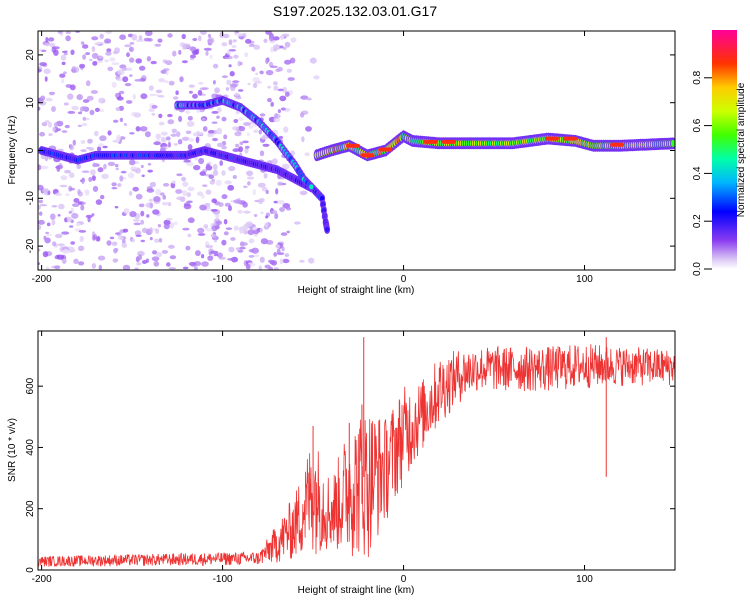  What do you see at coordinates (584, 279) in the screenshot?
I see `x-tick-label: 100` at bounding box center [584, 279].